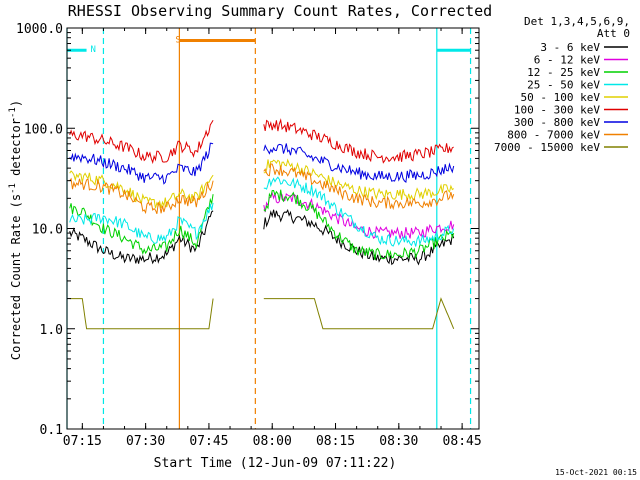  What do you see at coordinates (43, 129) in the screenshot?
I see `y-tick-label: 100.0` at bounding box center [43, 129].